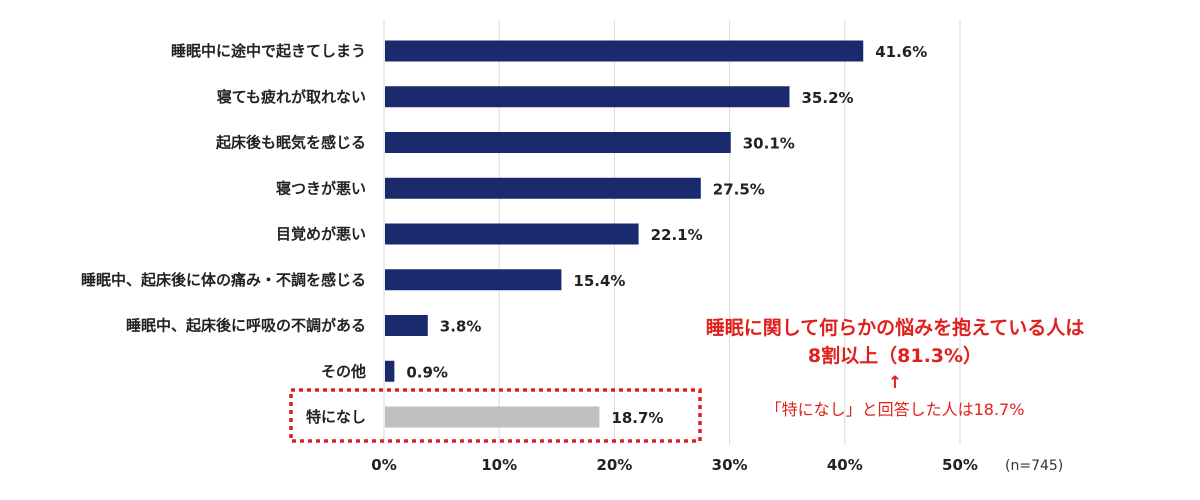  I want to click on value-label: 22.1%, so click(677, 235).